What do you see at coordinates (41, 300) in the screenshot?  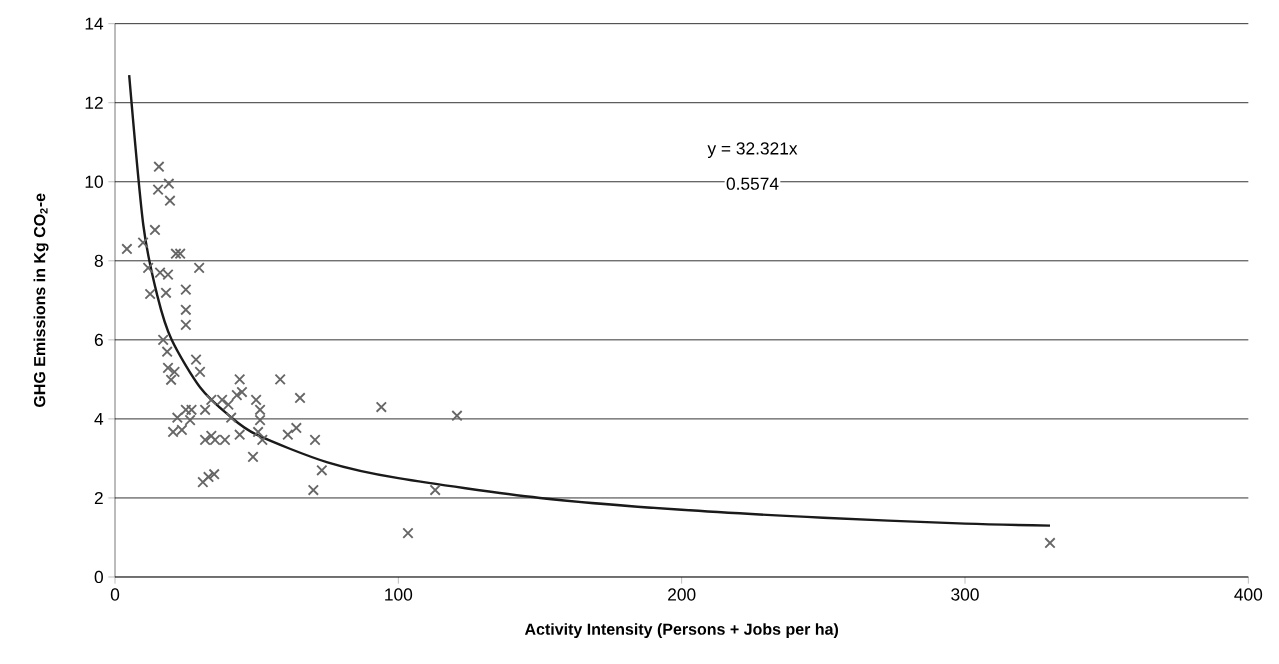 I see `y-axis-title: GHG Emissions in Kg CO$_{2}$-e` at bounding box center [41, 300].